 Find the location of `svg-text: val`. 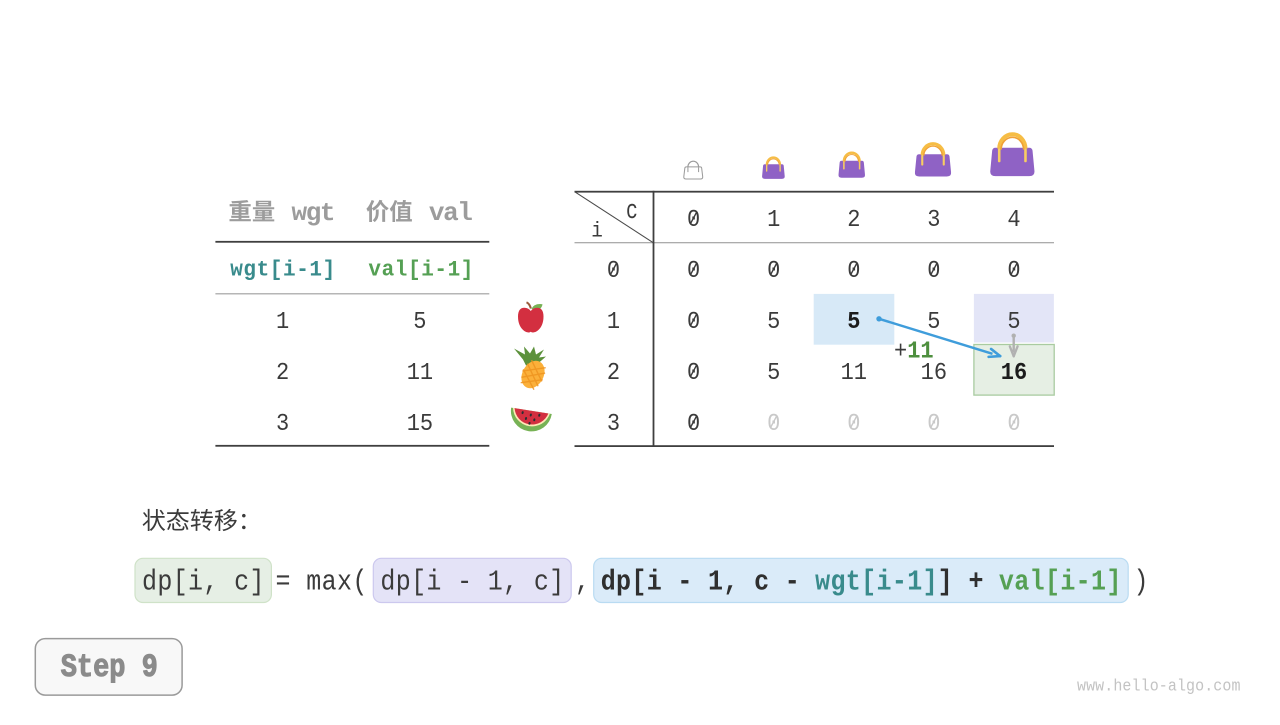

svg-text: val is located at coordinates (451, 213).